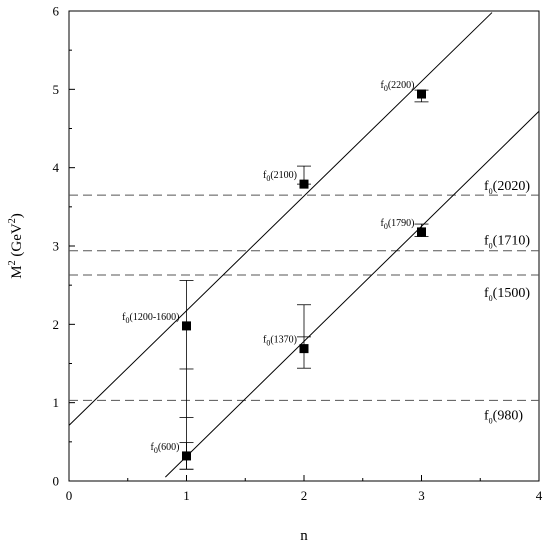 The image size is (550, 547). I want to click on y-tick-label: 0, so click(56, 481).